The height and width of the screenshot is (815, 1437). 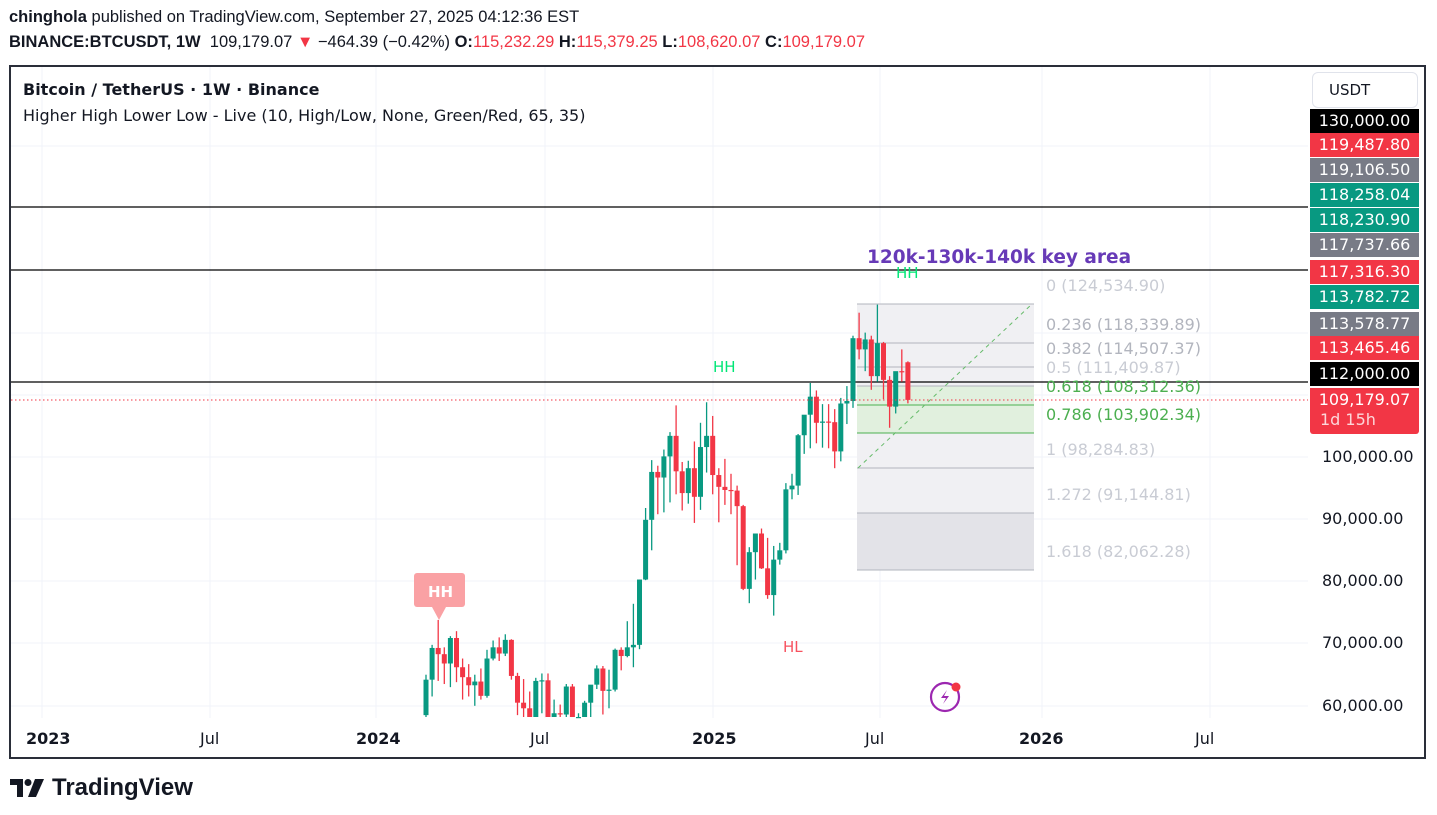 I want to click on author-name: chinghola, so click(x=48, y=17).